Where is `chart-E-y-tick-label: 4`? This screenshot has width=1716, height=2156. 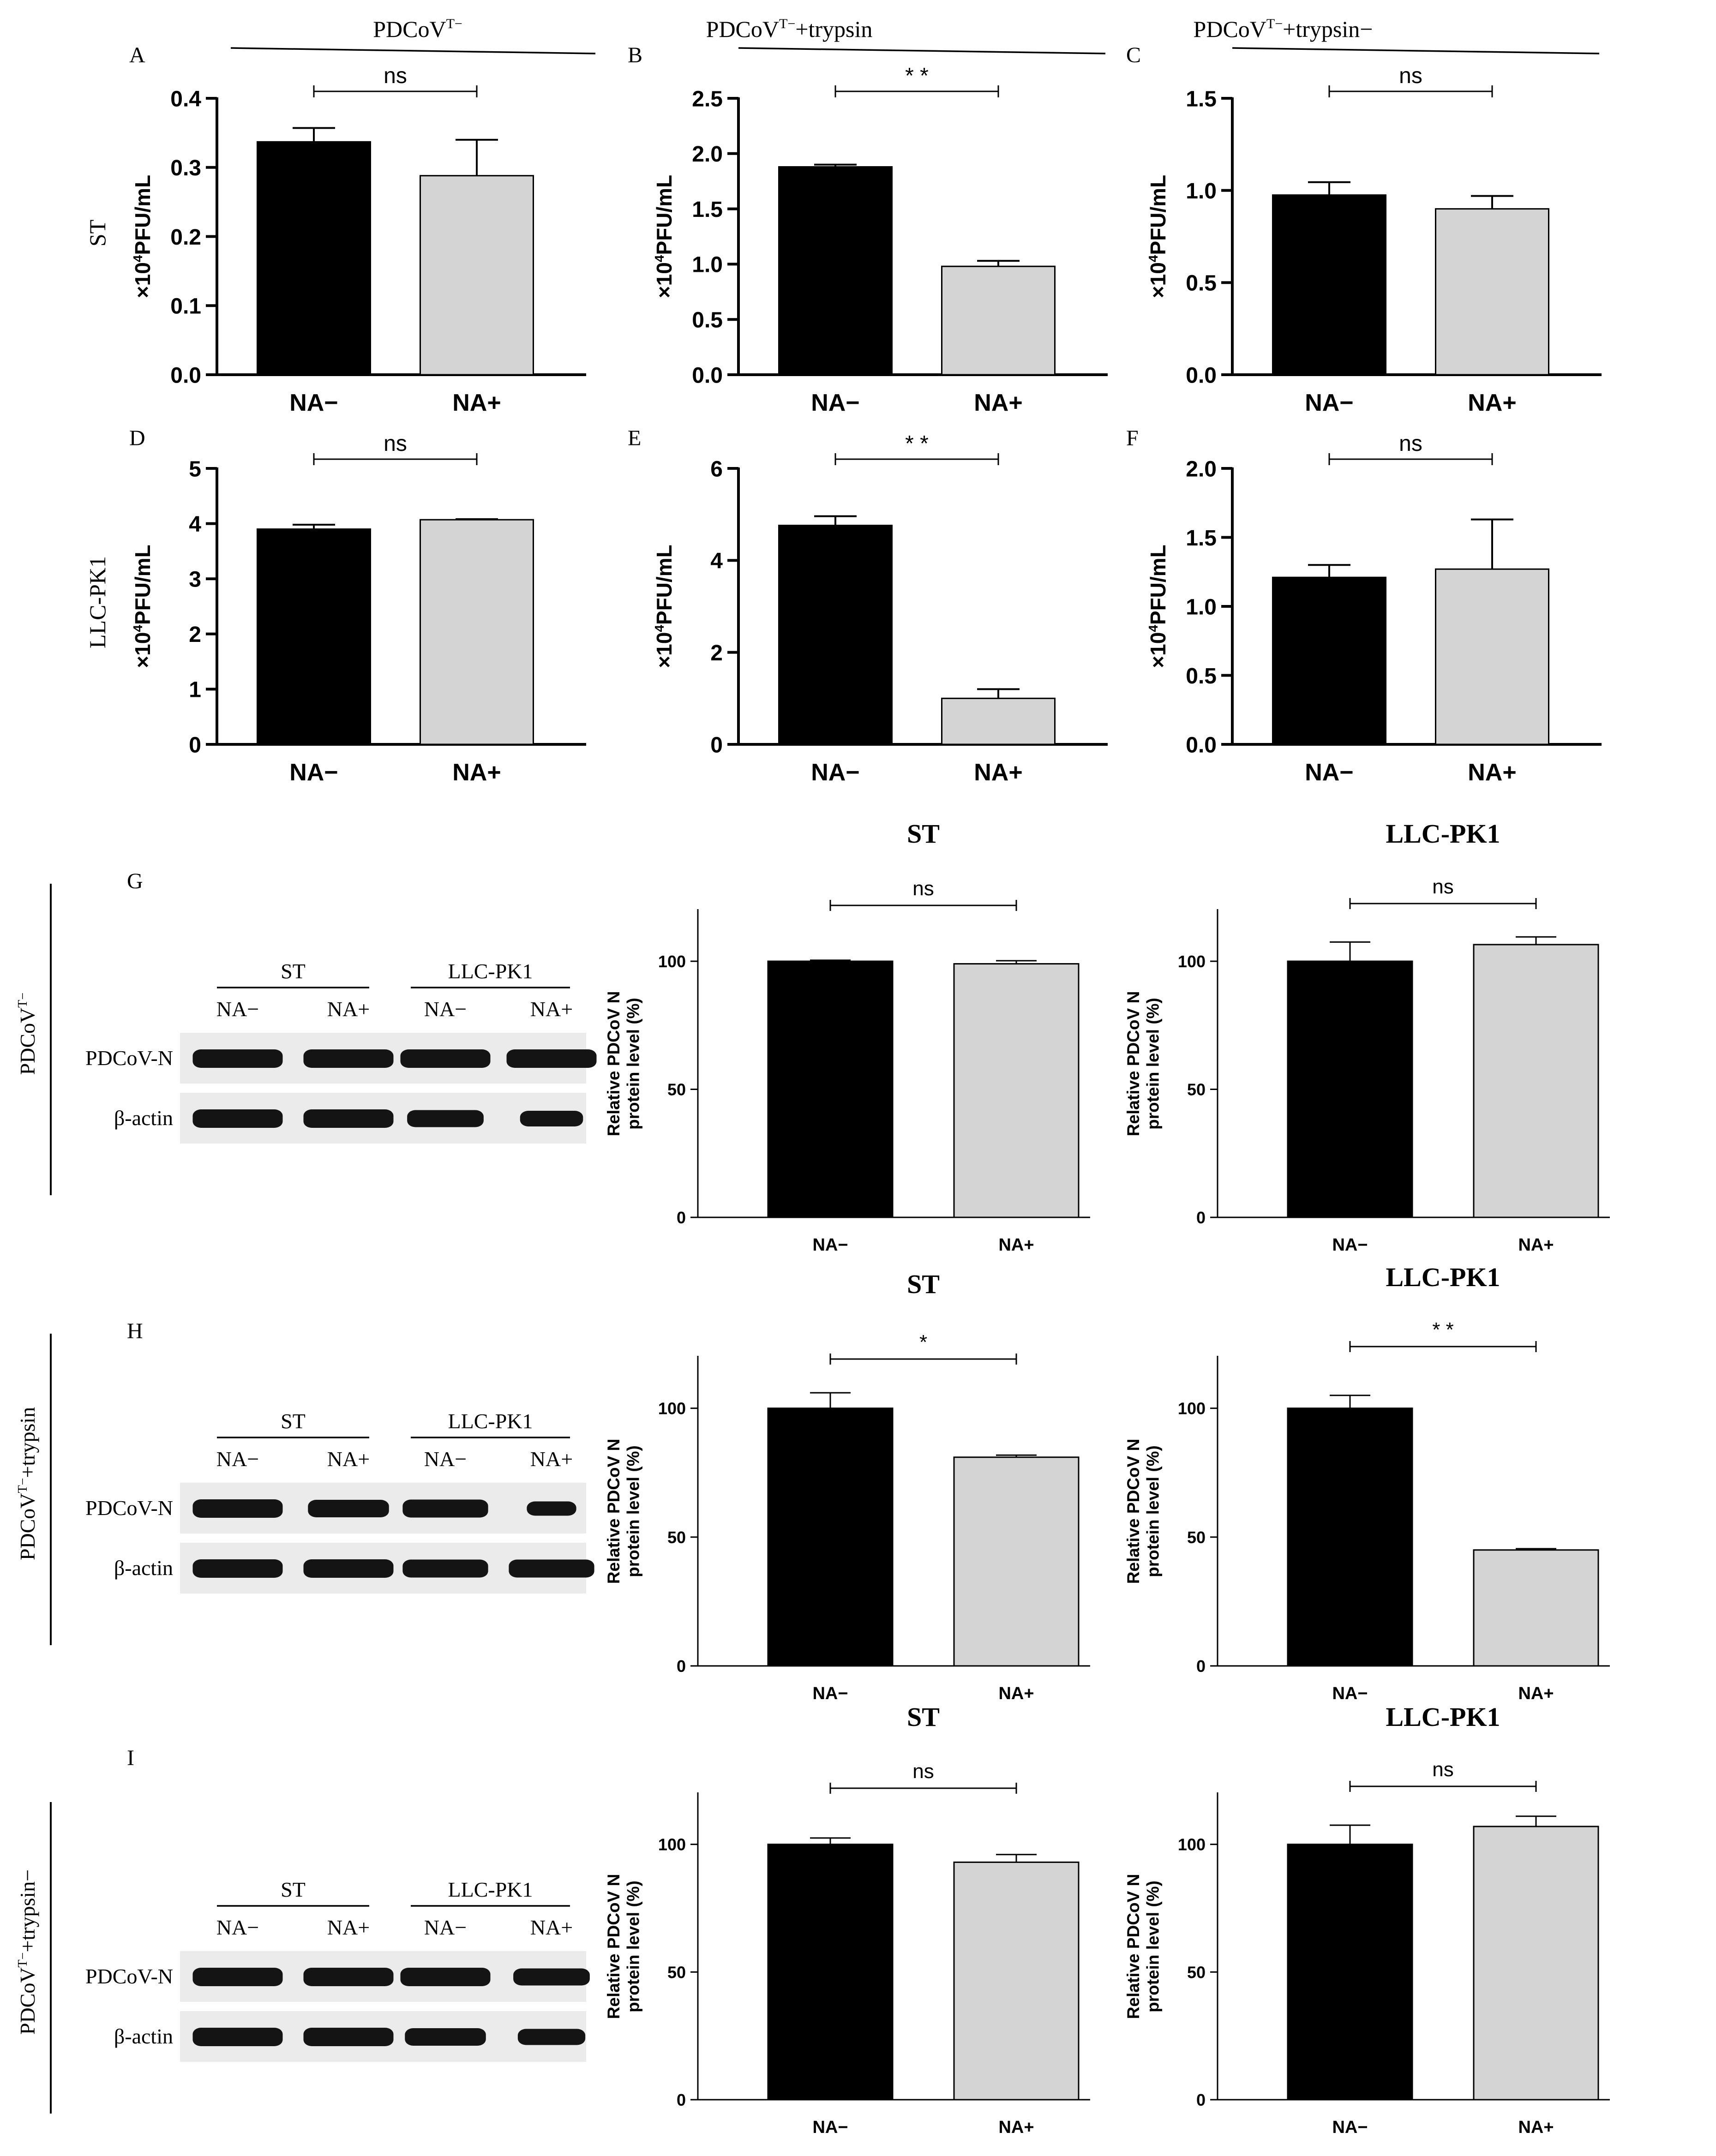
chart-E-y-tick-label: 4 is located at coordinates (716, 561).